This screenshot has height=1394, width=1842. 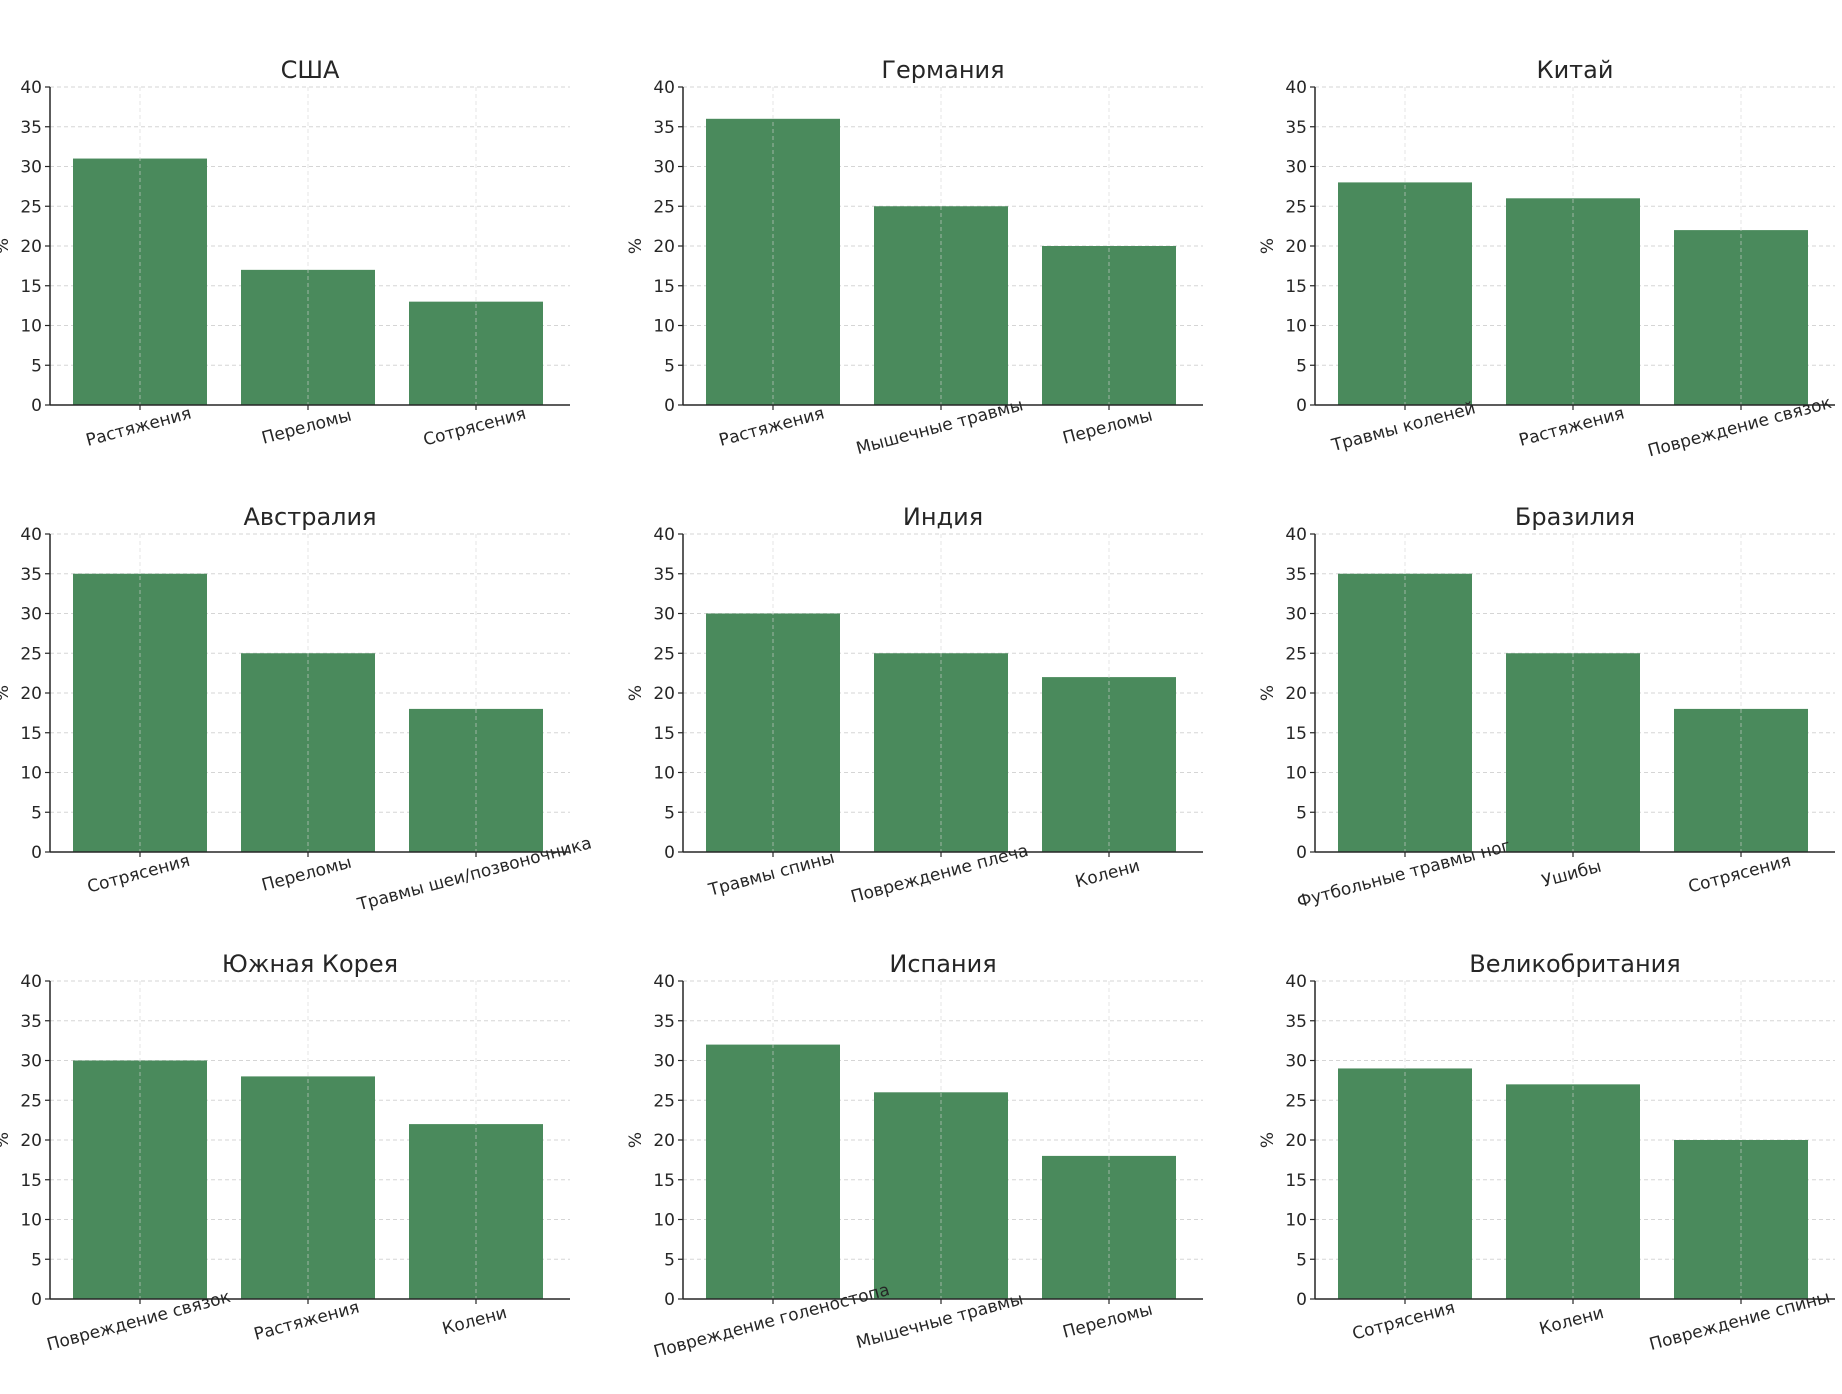 What do you see at coordinates (310, 964) in the screenshot?
I see `chart-title: Южная Корея` at bounding box center [310, 964].